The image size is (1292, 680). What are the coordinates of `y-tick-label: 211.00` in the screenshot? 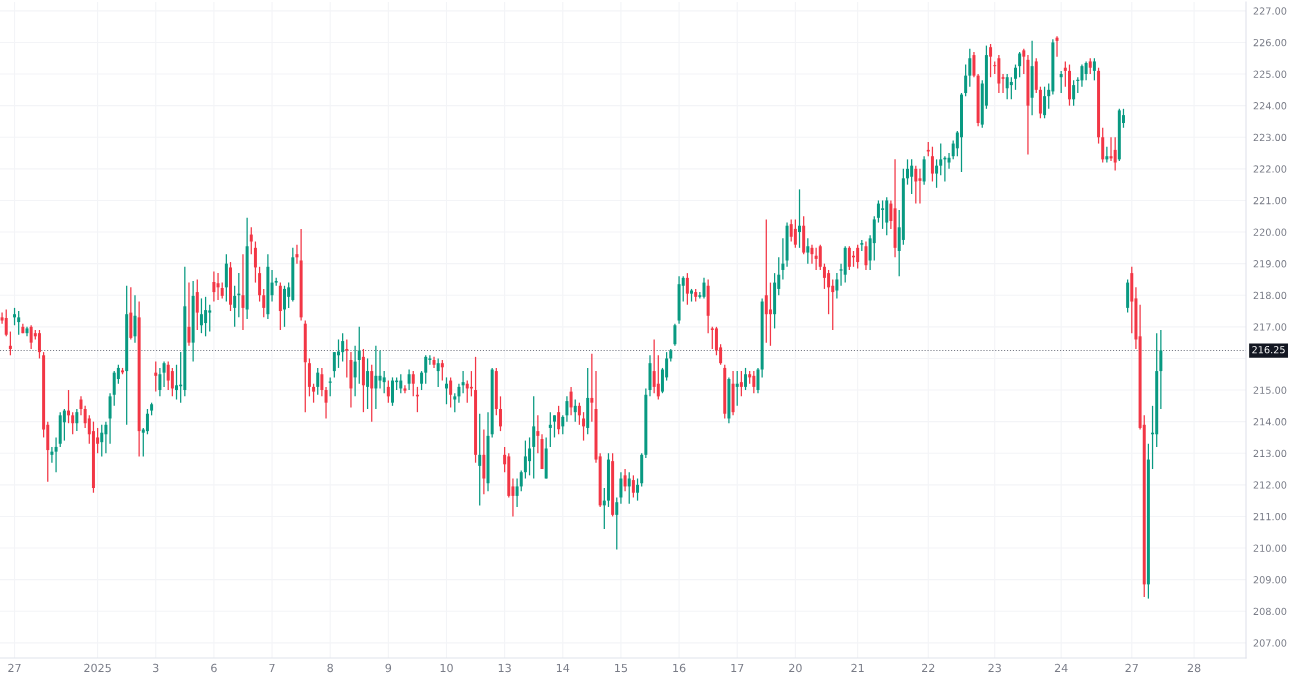 It's located at (1270, 516).